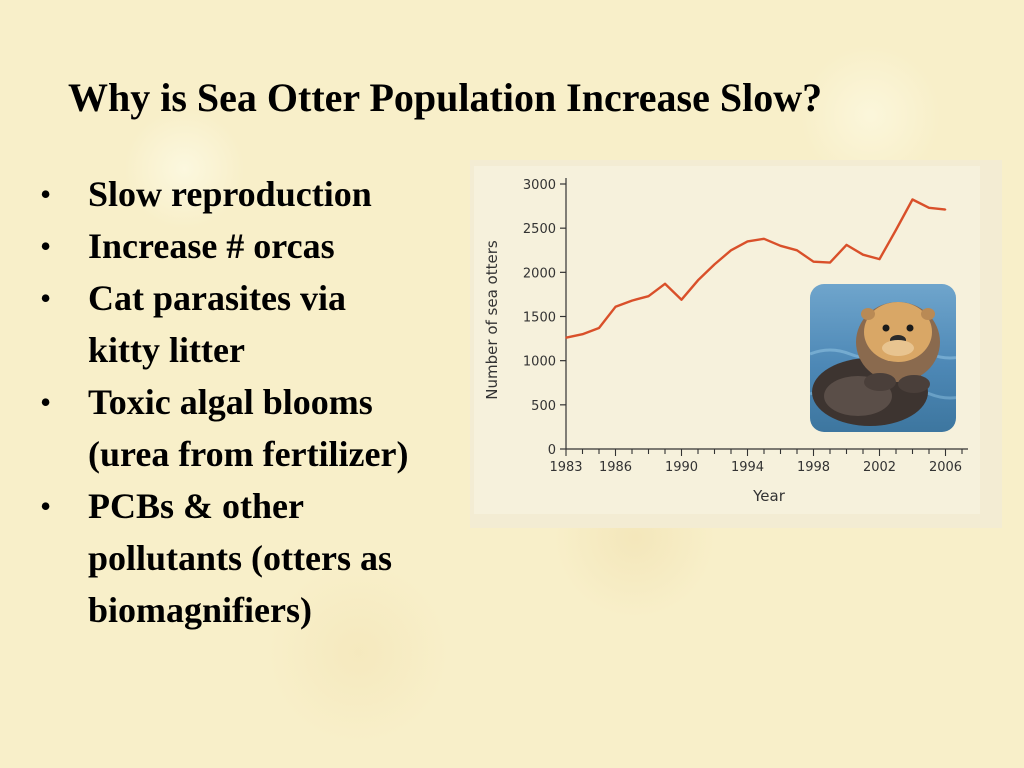 The image size is (1024, 768). I want to click on sea-otter-photo, so click(883, 358).